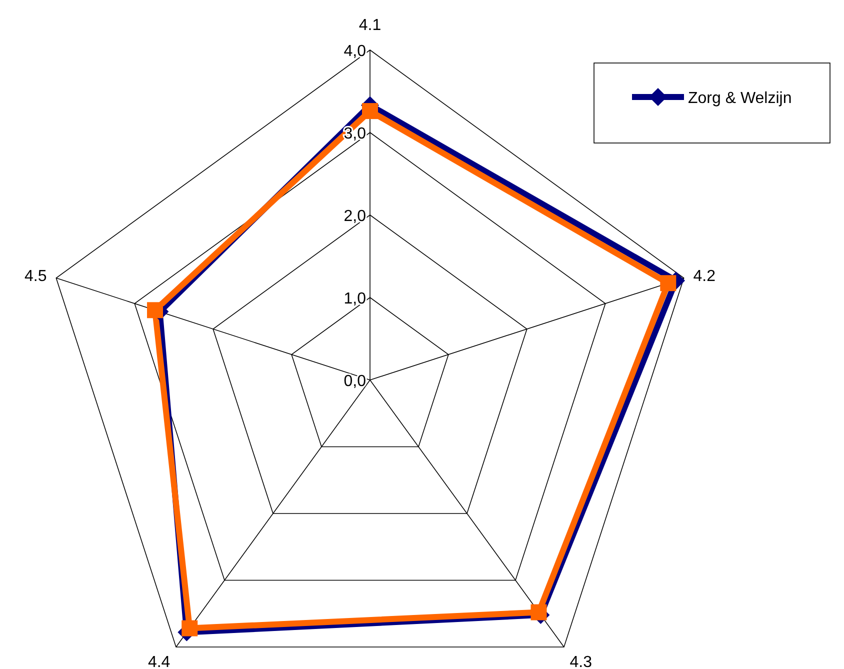 This screenshot has height=669, width=844. Describe the element at coordinates (581, 661) in the screenshot. I see `spoke-label: 4.3` at that location.